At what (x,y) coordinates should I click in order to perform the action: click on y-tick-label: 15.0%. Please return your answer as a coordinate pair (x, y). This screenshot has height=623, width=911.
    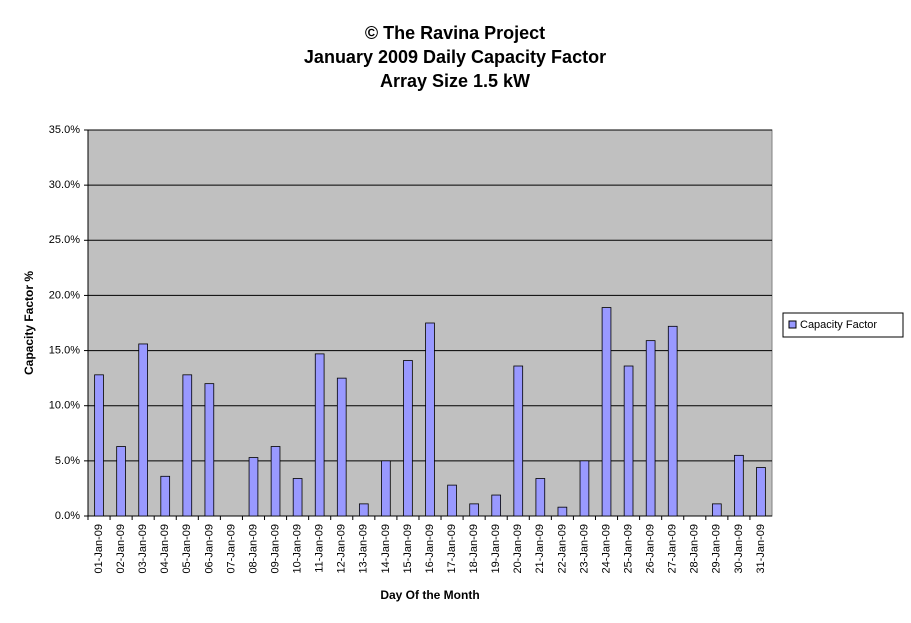
    Looking at the image, I should click on (64, 350).